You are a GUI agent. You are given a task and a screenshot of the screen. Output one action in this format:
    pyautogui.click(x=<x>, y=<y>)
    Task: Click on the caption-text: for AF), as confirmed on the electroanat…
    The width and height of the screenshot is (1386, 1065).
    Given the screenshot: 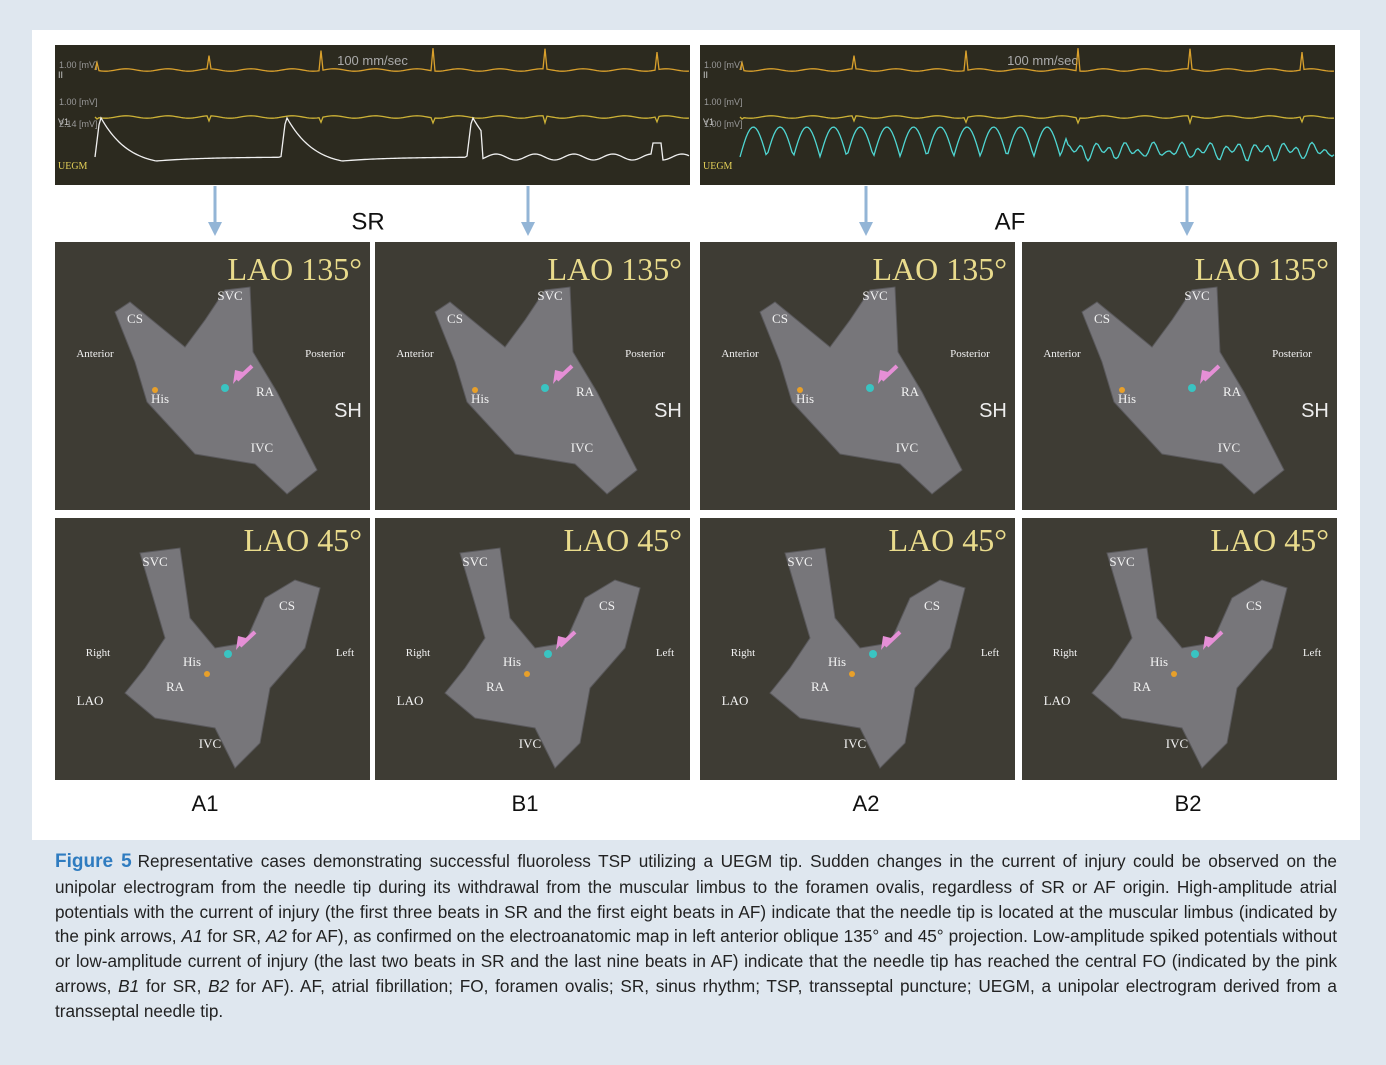 What is the action you would take?
    pyautogui.click(x=696, y=961)
    